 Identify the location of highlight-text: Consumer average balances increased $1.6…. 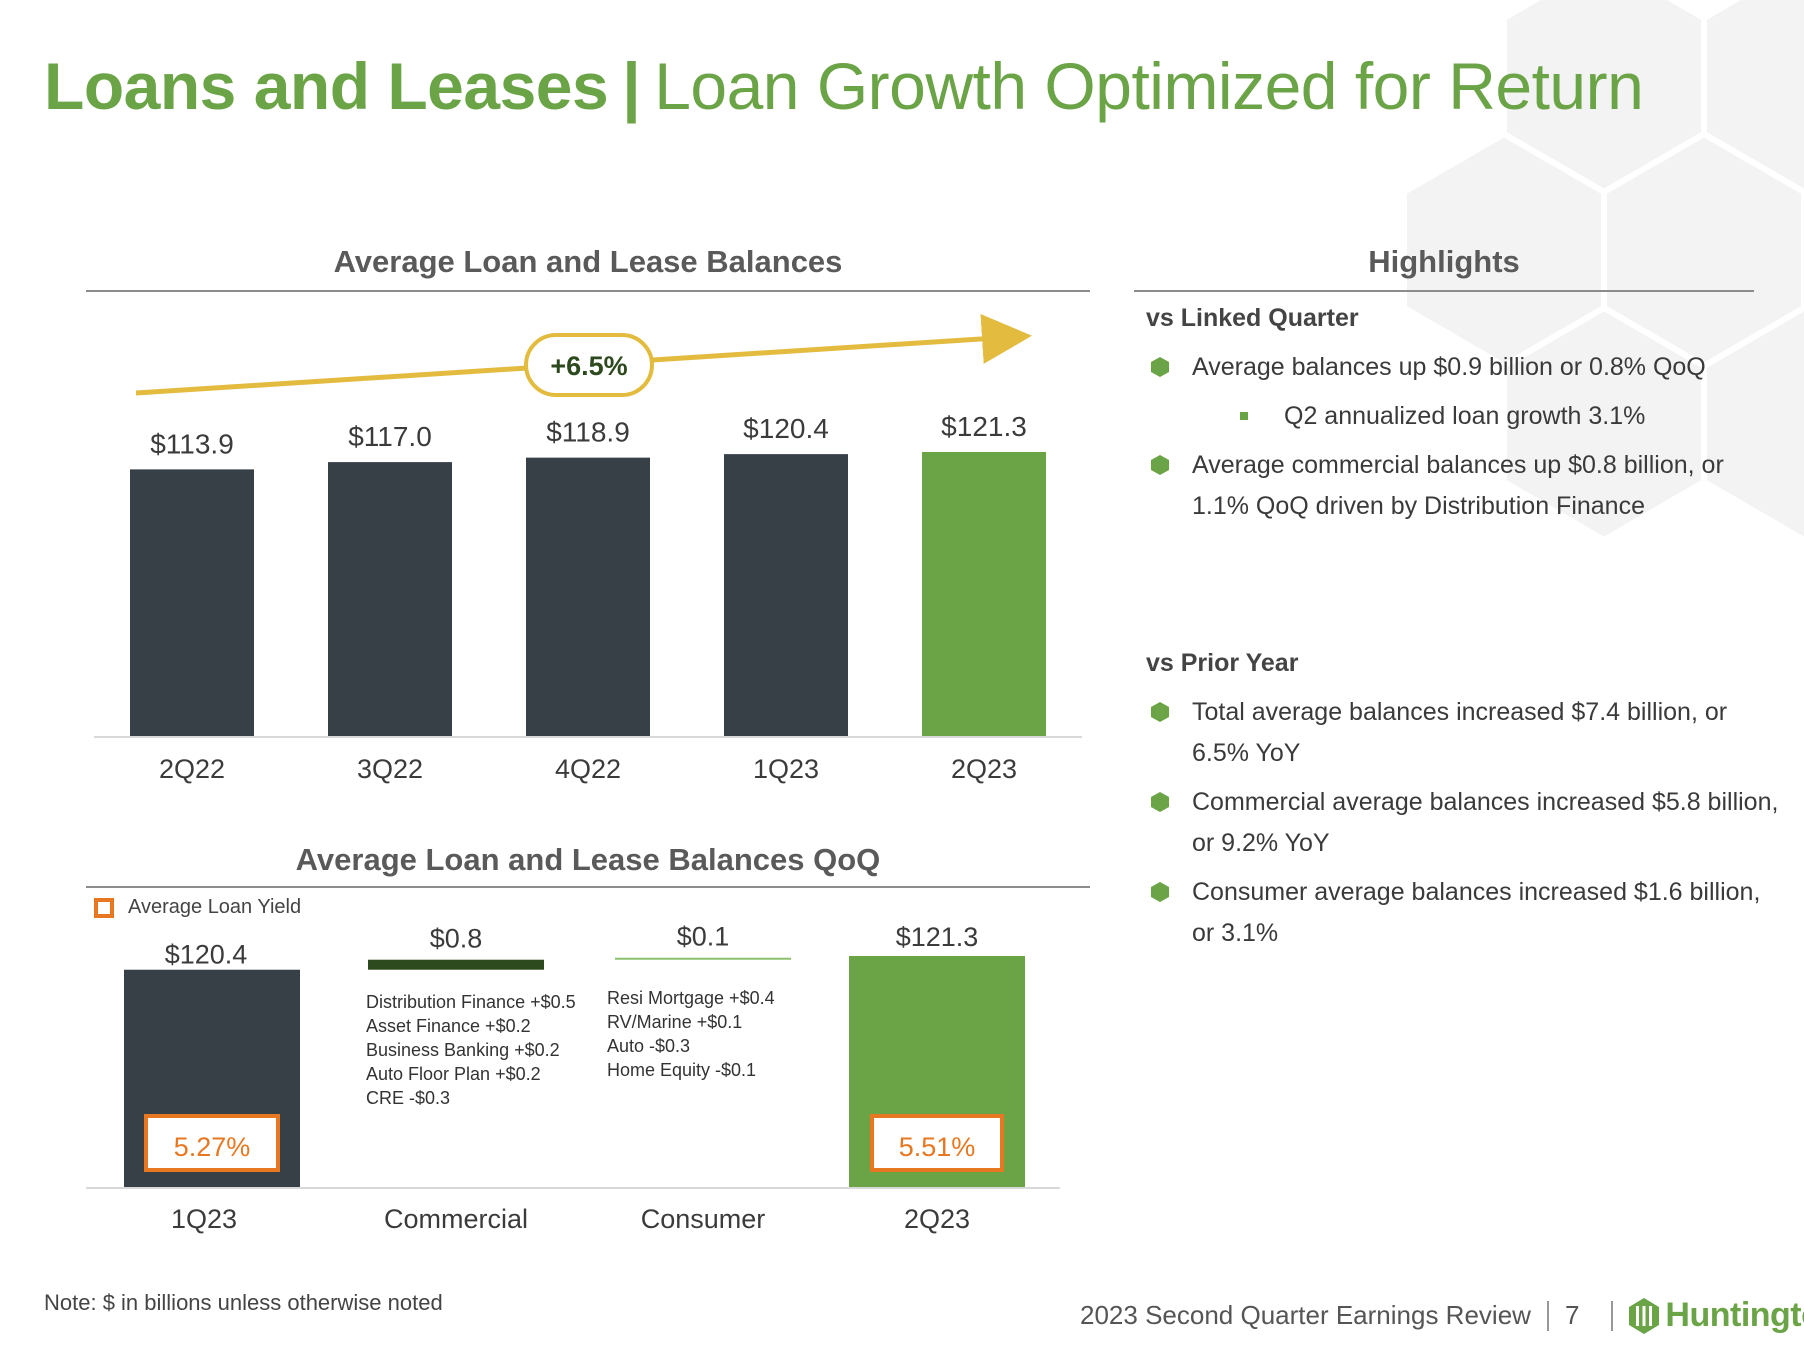
(1476, 912).